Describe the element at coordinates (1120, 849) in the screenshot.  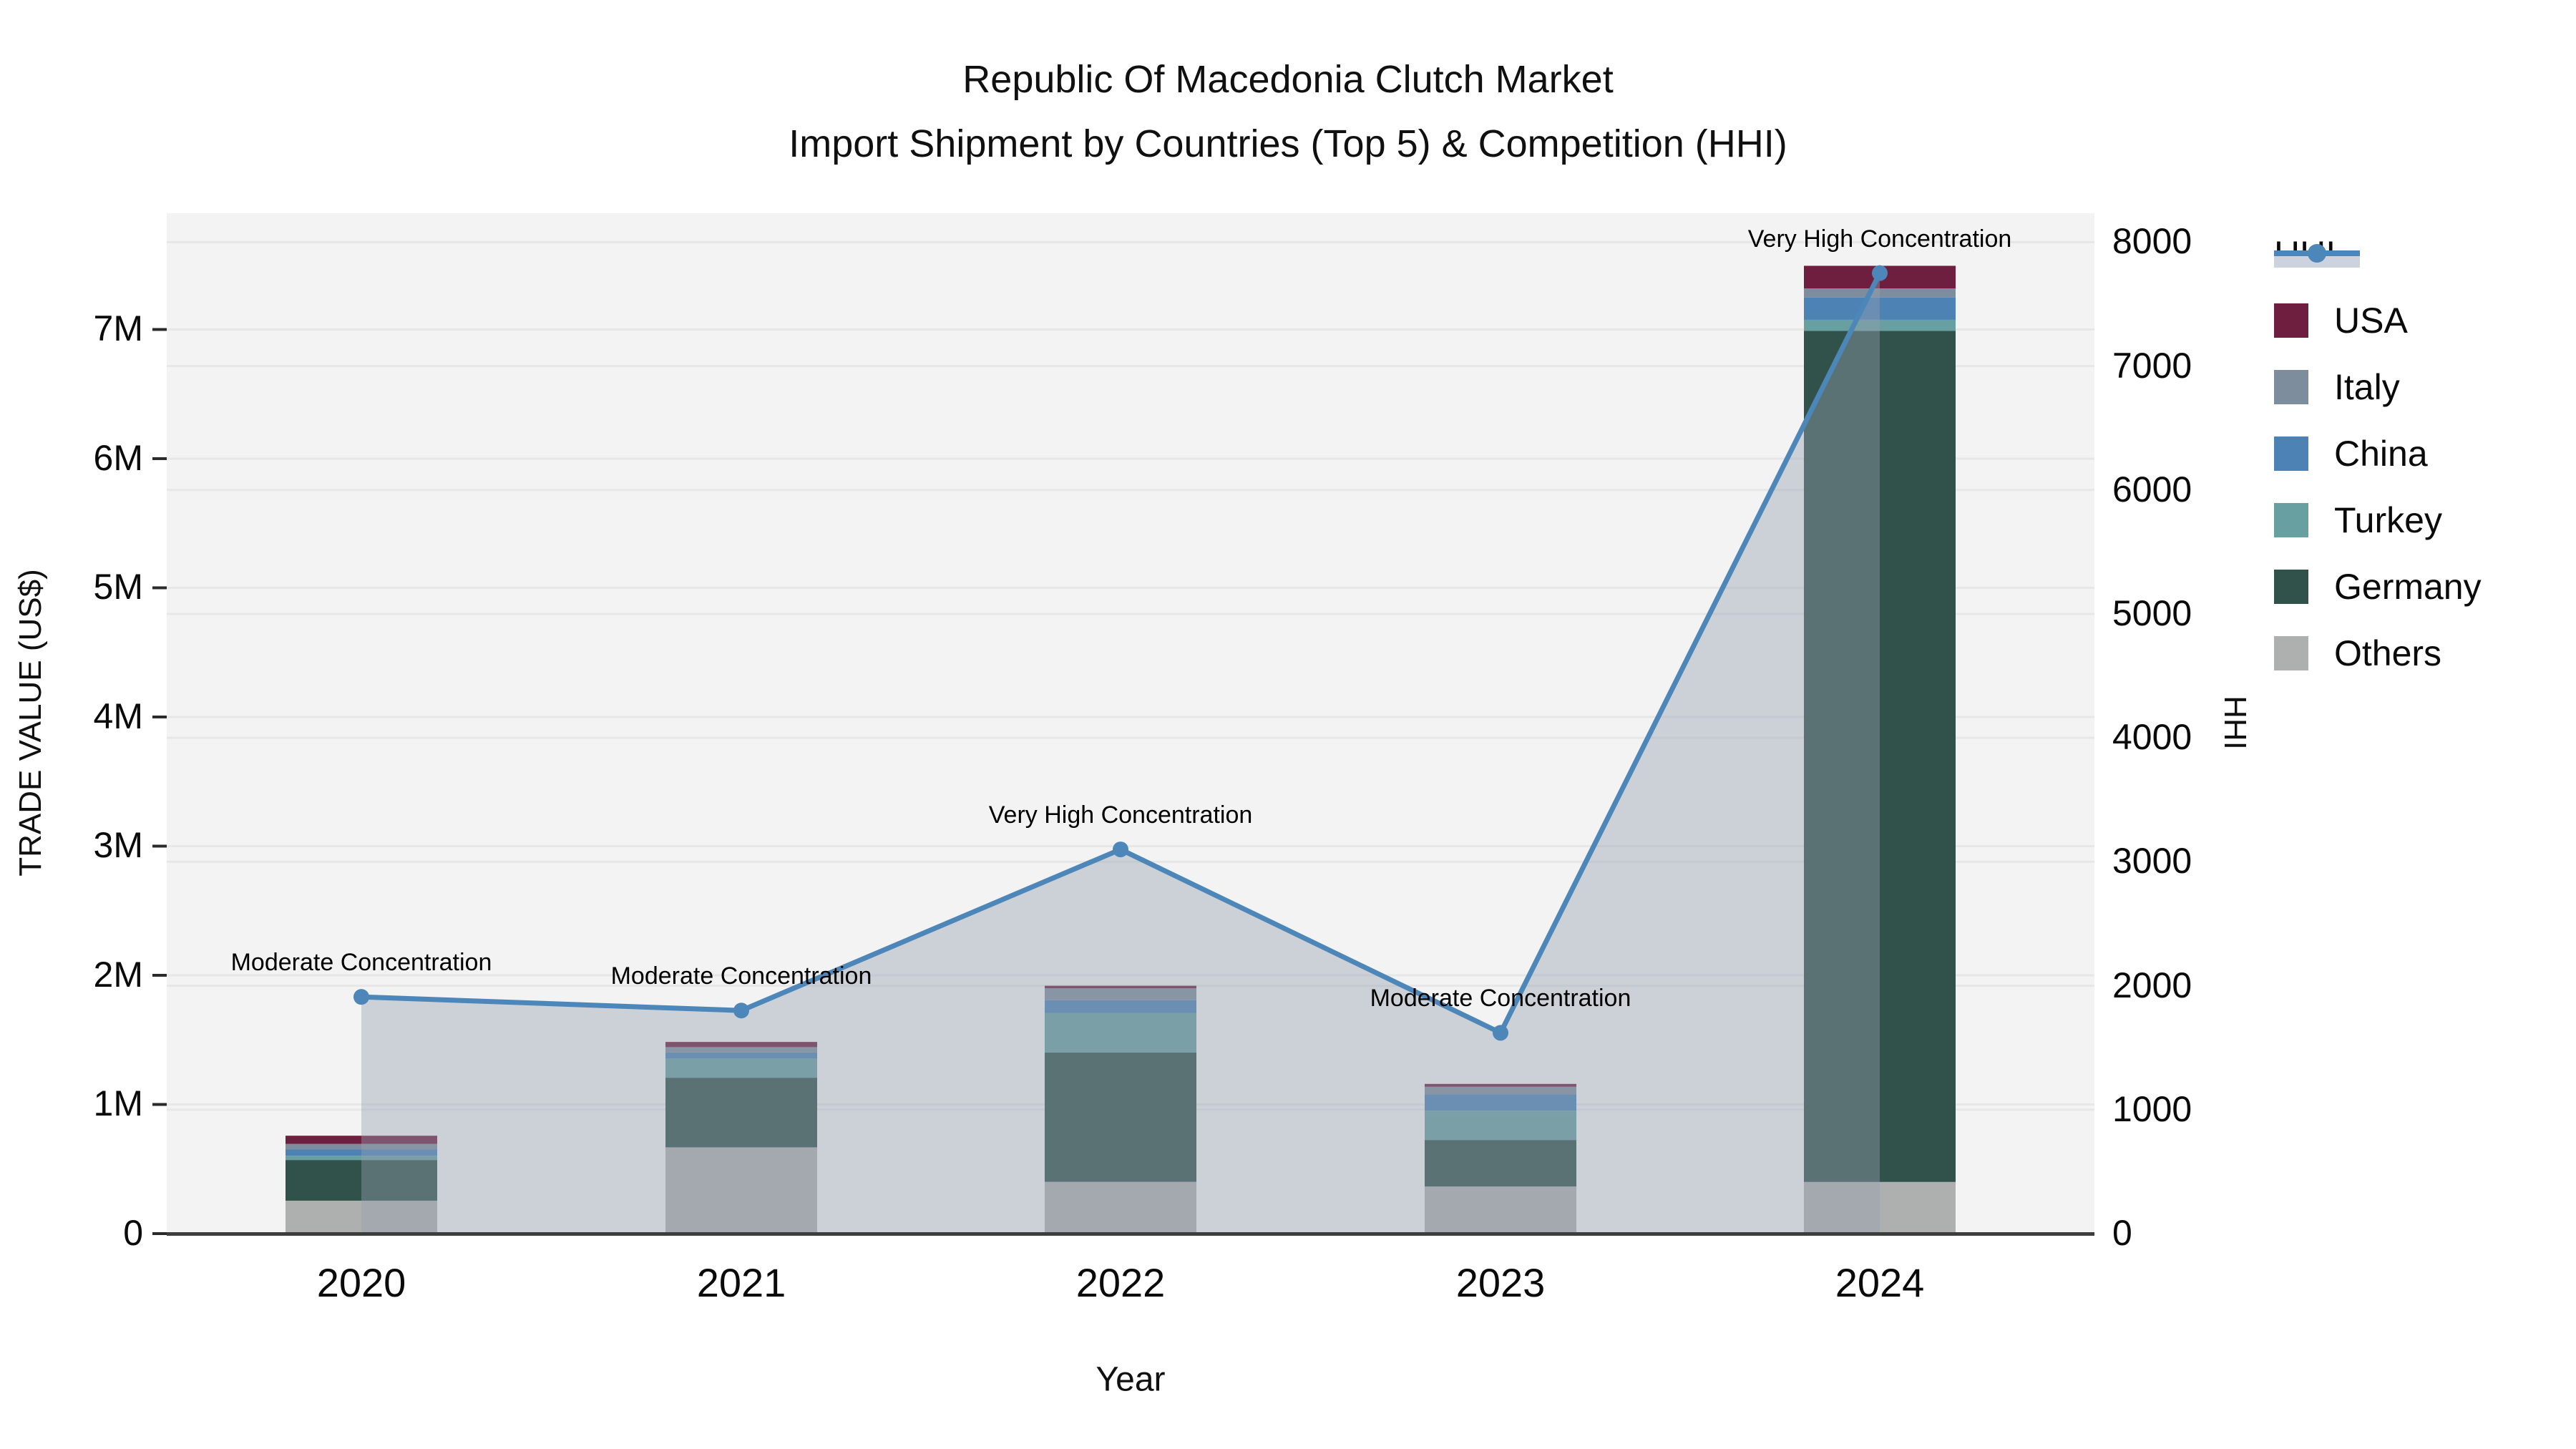
I see `hhi-marker-2022` at that location.